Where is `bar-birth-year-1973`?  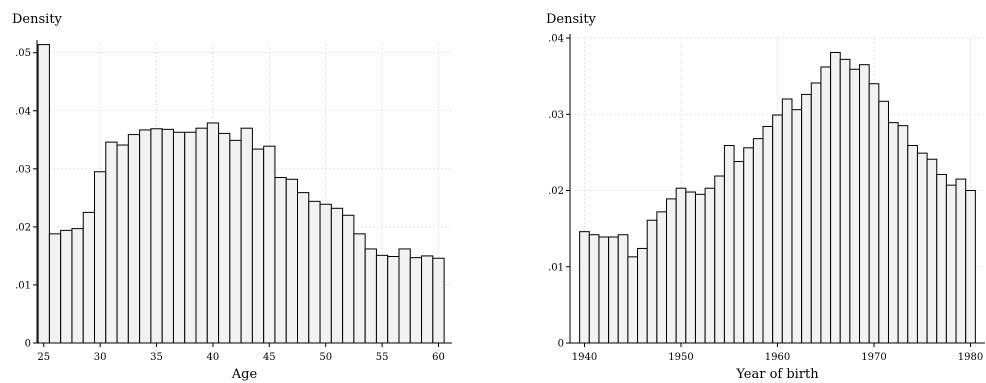 bar-birth-year-1973 is located at coordinates (903, 234).